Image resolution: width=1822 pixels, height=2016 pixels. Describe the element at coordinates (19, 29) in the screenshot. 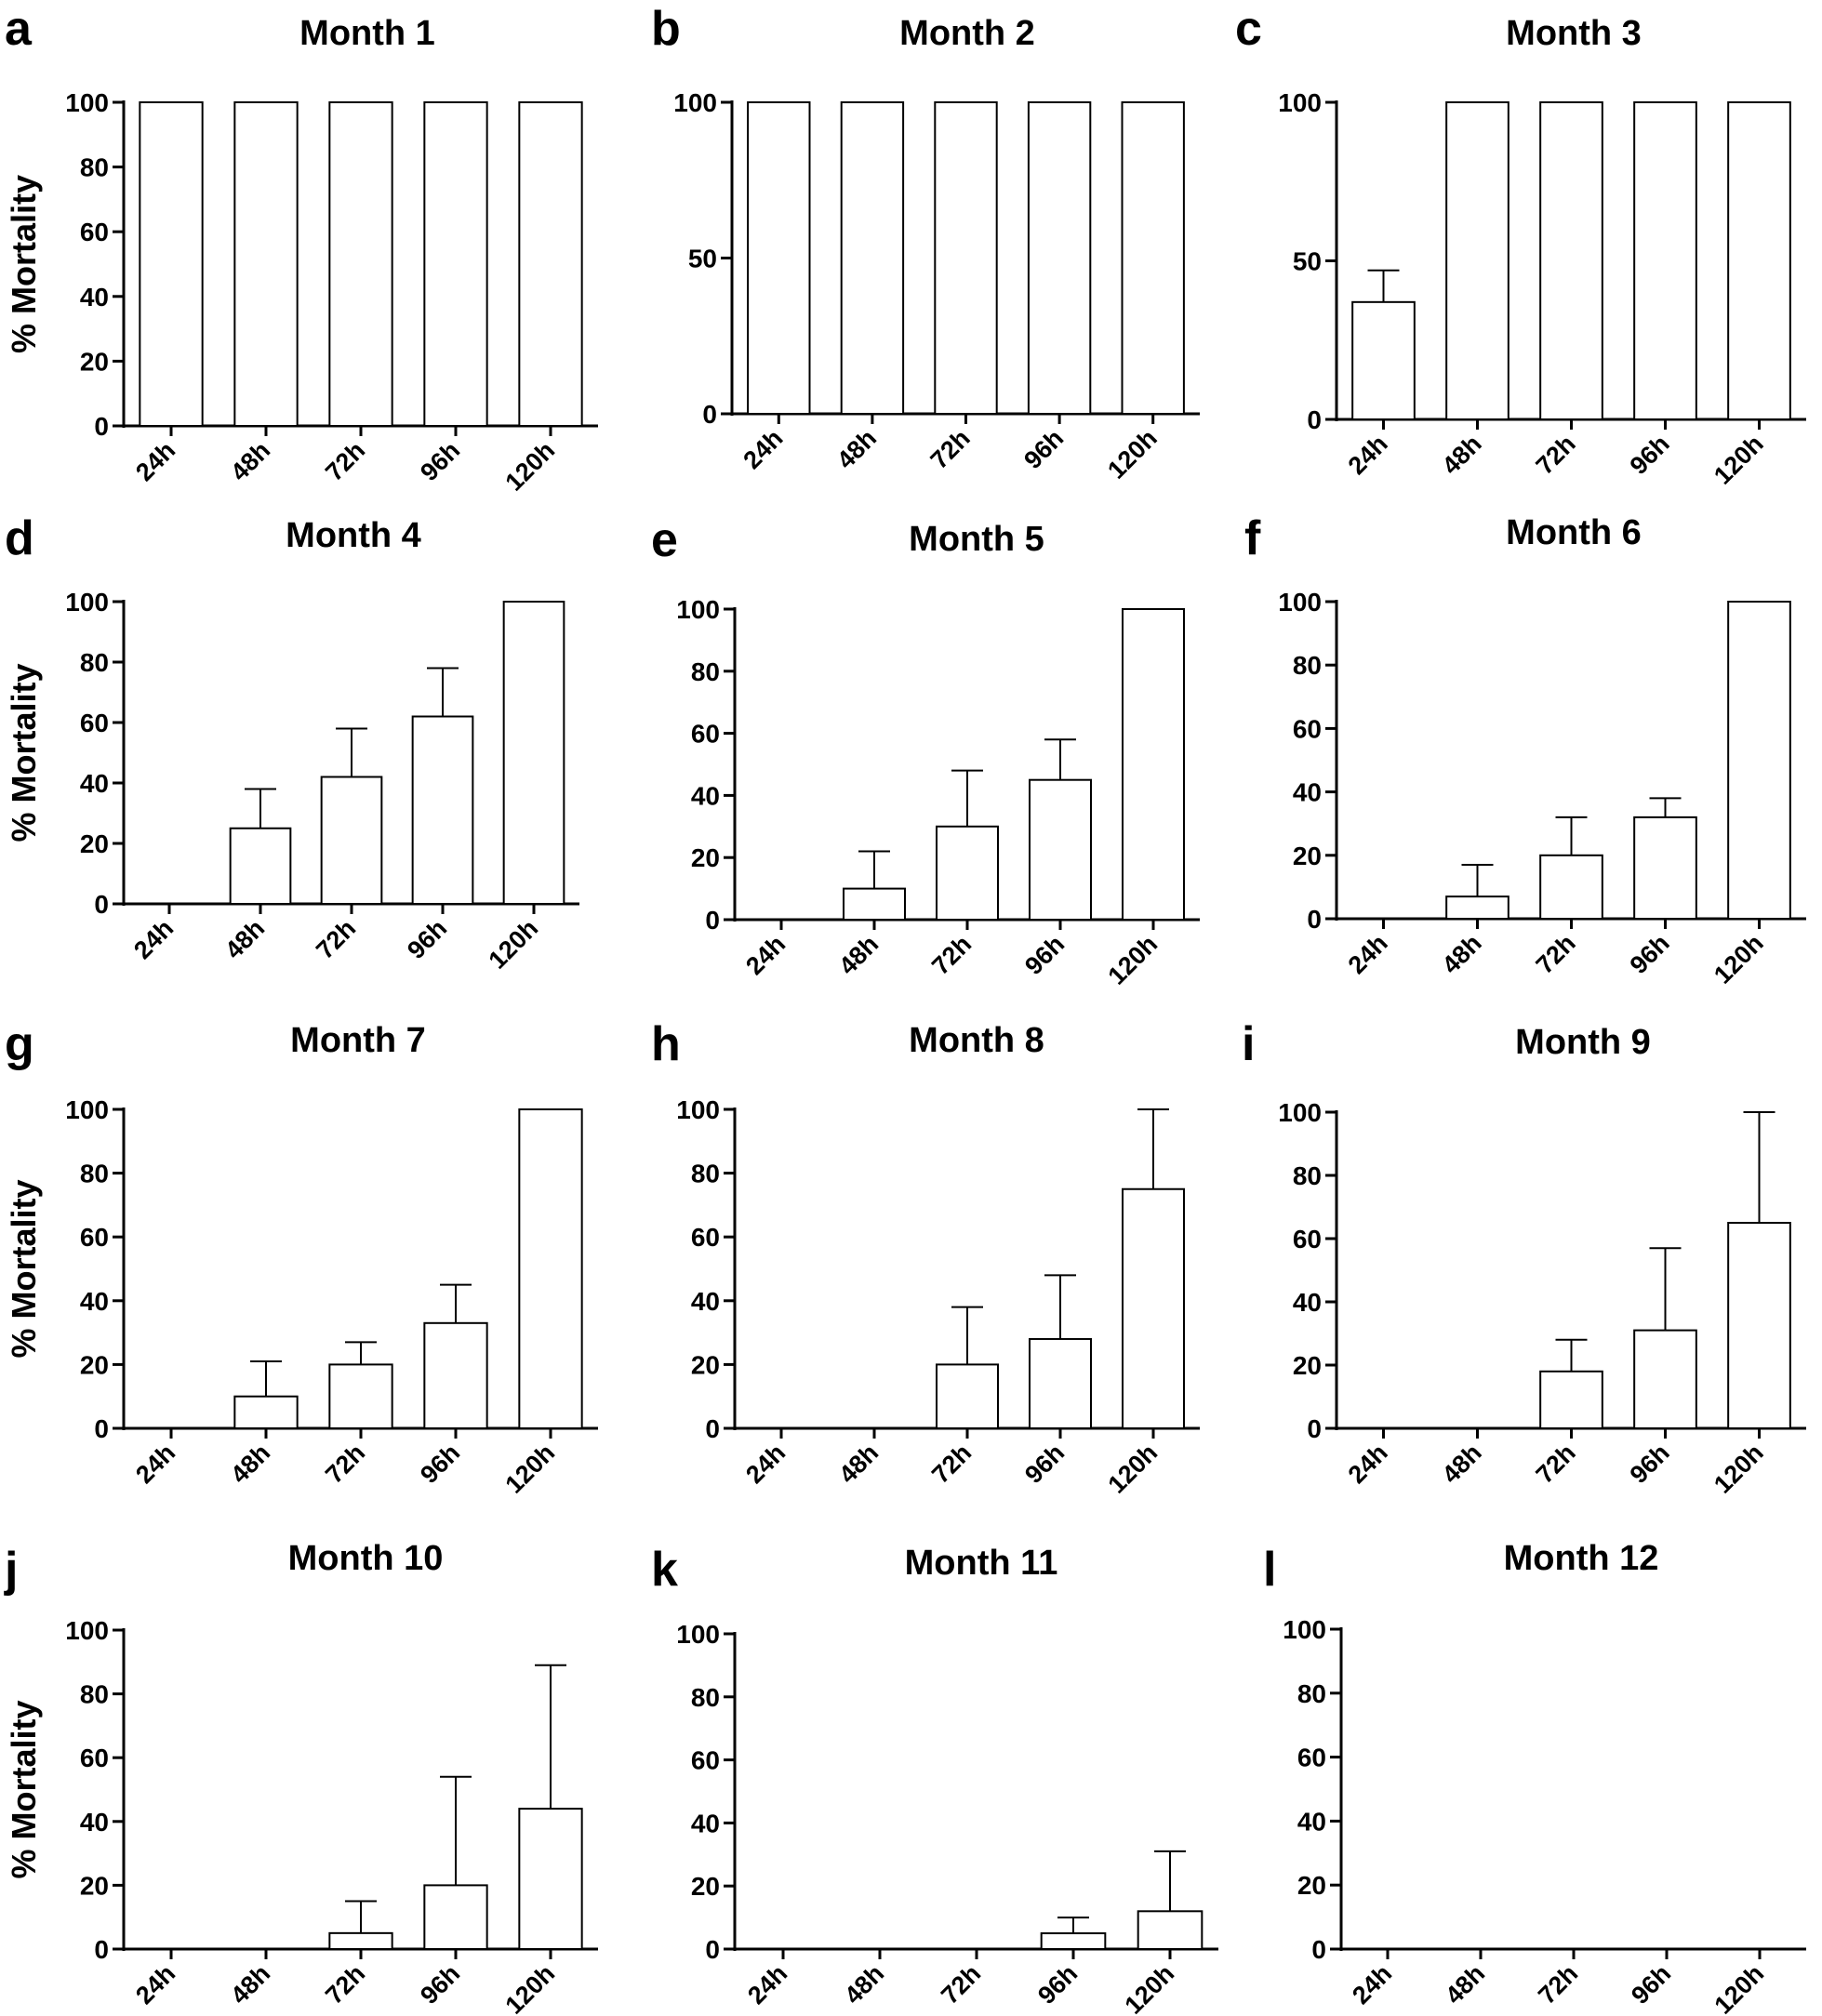

I see `panel-letter: a` at that location.